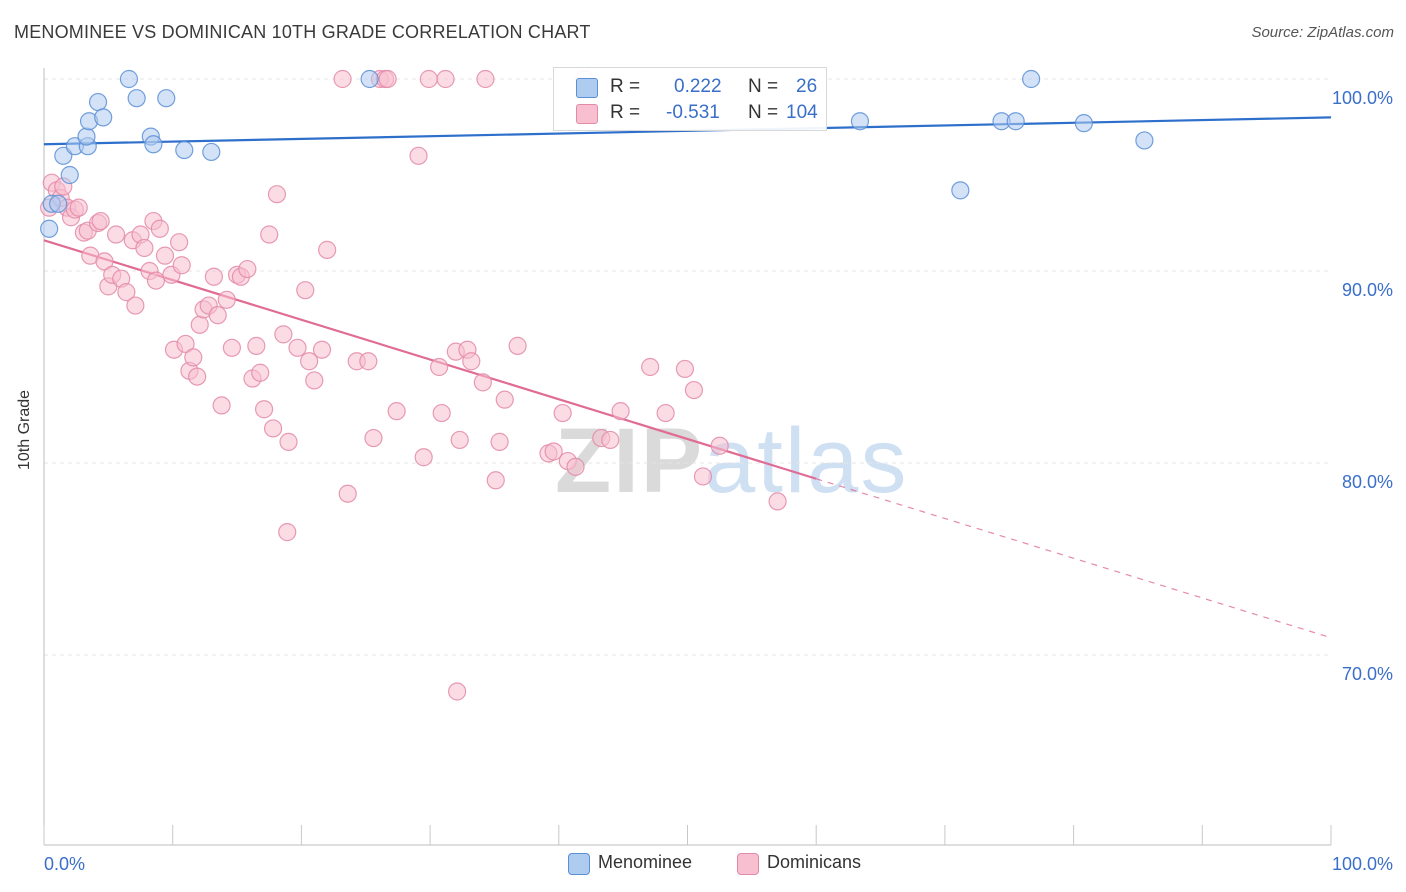 This screenshot has width=1406, height=892. Describe the element at coordinates (579, 864) in the screenshot. I see `menominee-legend-swatch` at that location.